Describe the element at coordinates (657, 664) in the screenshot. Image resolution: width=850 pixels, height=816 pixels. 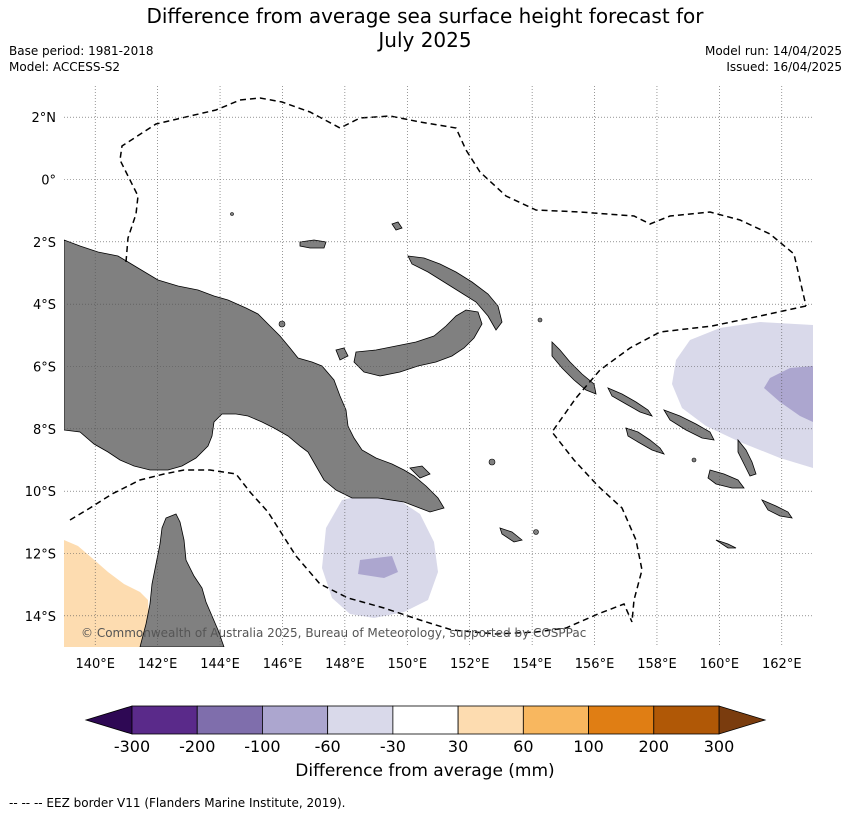
I see `lon-tick-label: 158°E` at that location.